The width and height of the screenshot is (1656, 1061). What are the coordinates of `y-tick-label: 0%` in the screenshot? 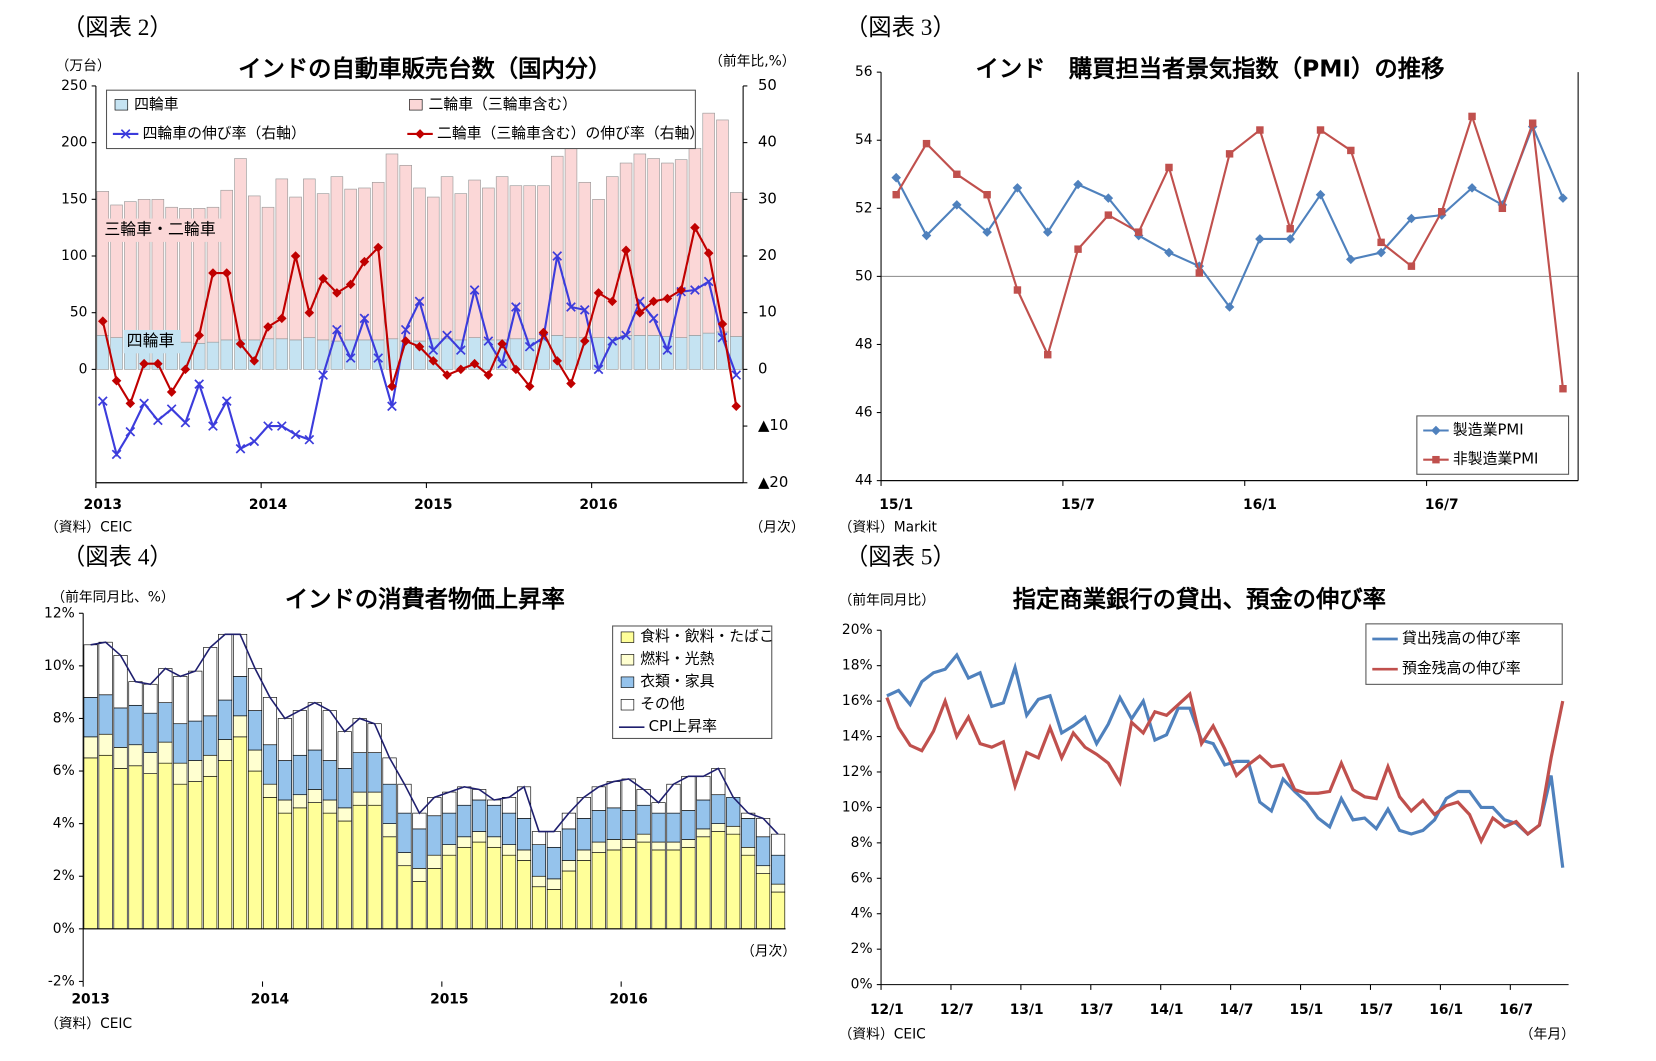 It's located at (64, 929).